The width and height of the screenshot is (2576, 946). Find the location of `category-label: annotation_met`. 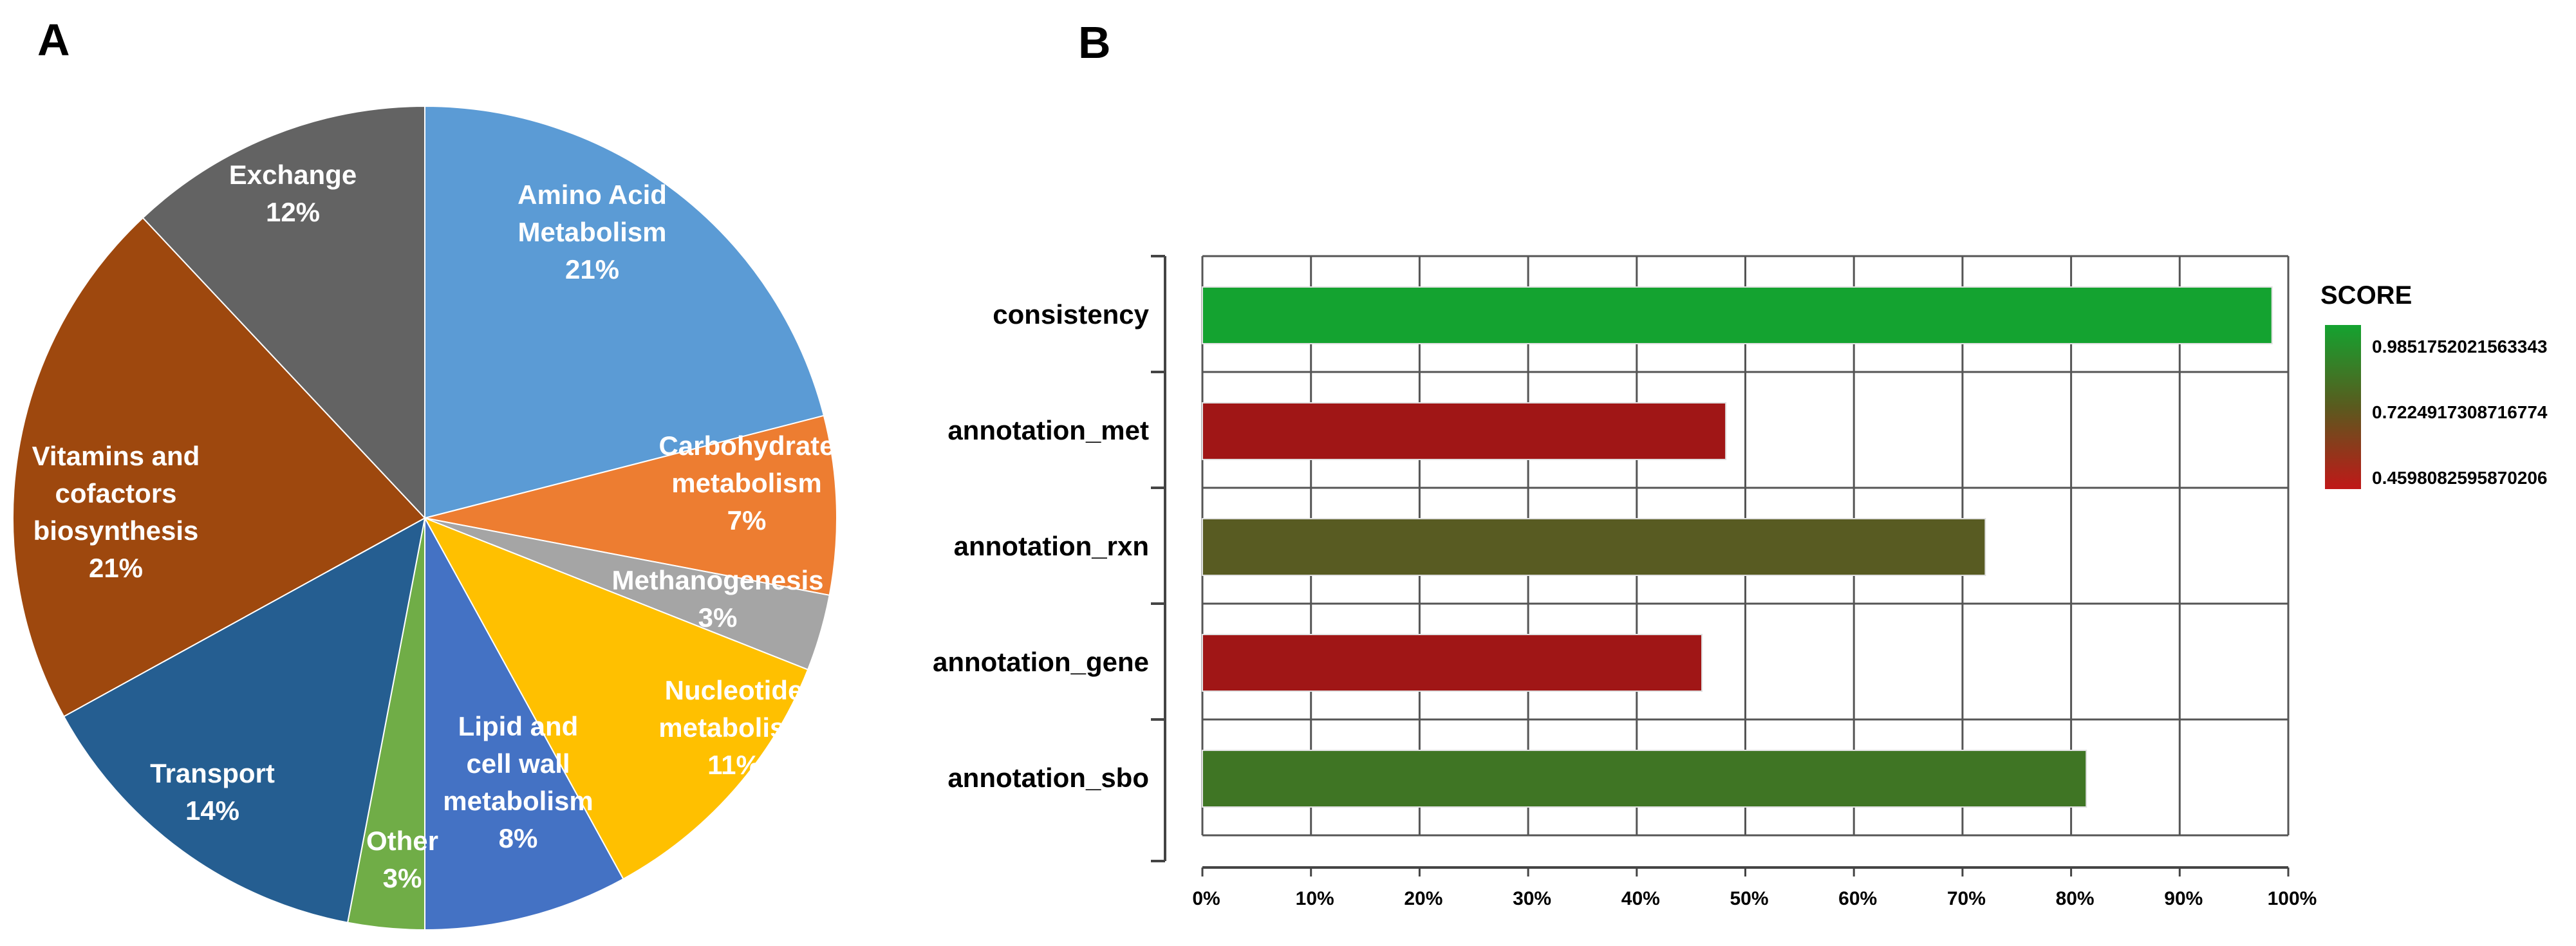

category-label: annotation_met is located at coordinates (1048, 430).